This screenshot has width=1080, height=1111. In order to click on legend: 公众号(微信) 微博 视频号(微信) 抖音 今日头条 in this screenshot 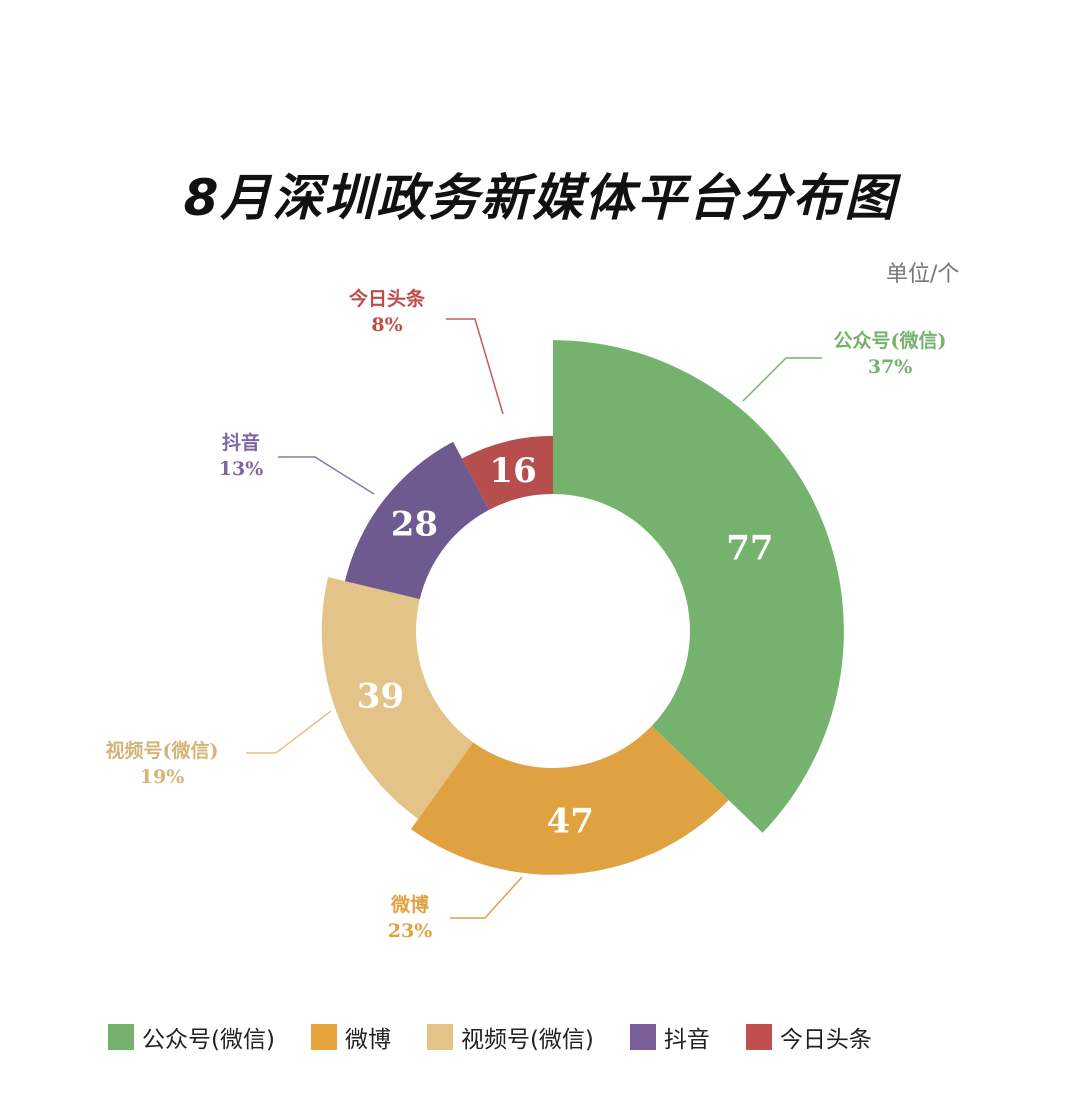, I will do `click(508, 1037)`.